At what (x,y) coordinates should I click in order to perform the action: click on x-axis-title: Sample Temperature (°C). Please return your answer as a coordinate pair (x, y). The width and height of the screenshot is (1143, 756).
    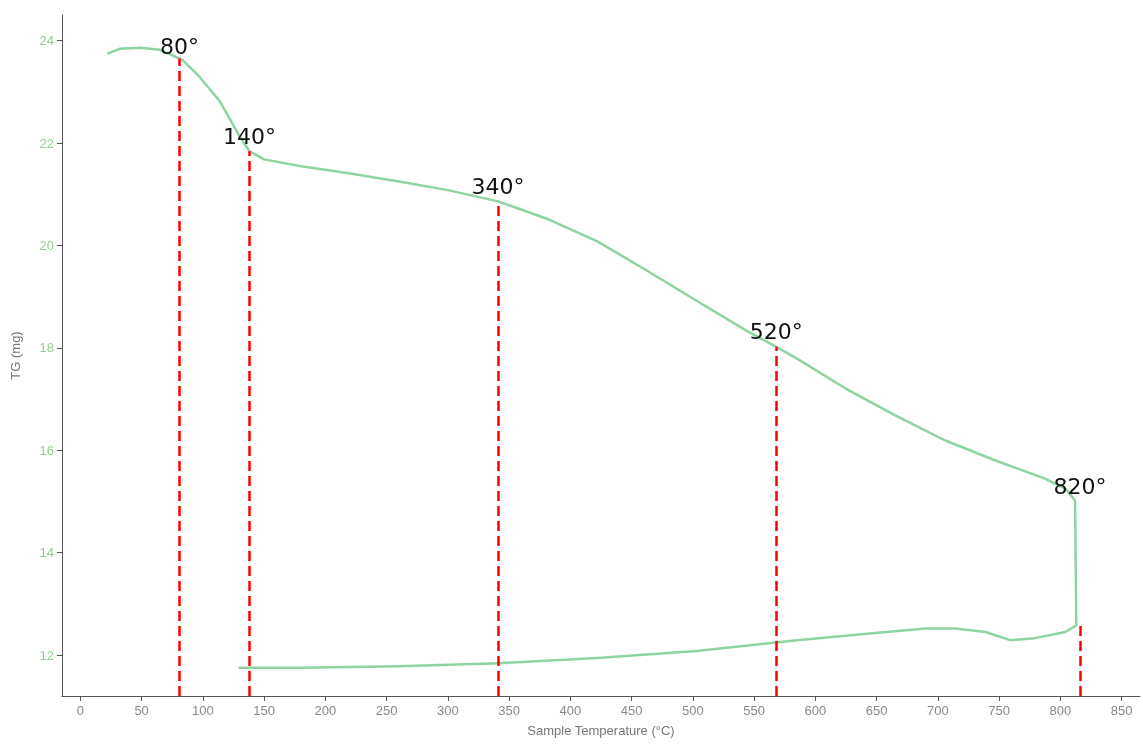
    Looking at the image, I should click on (601, 730).